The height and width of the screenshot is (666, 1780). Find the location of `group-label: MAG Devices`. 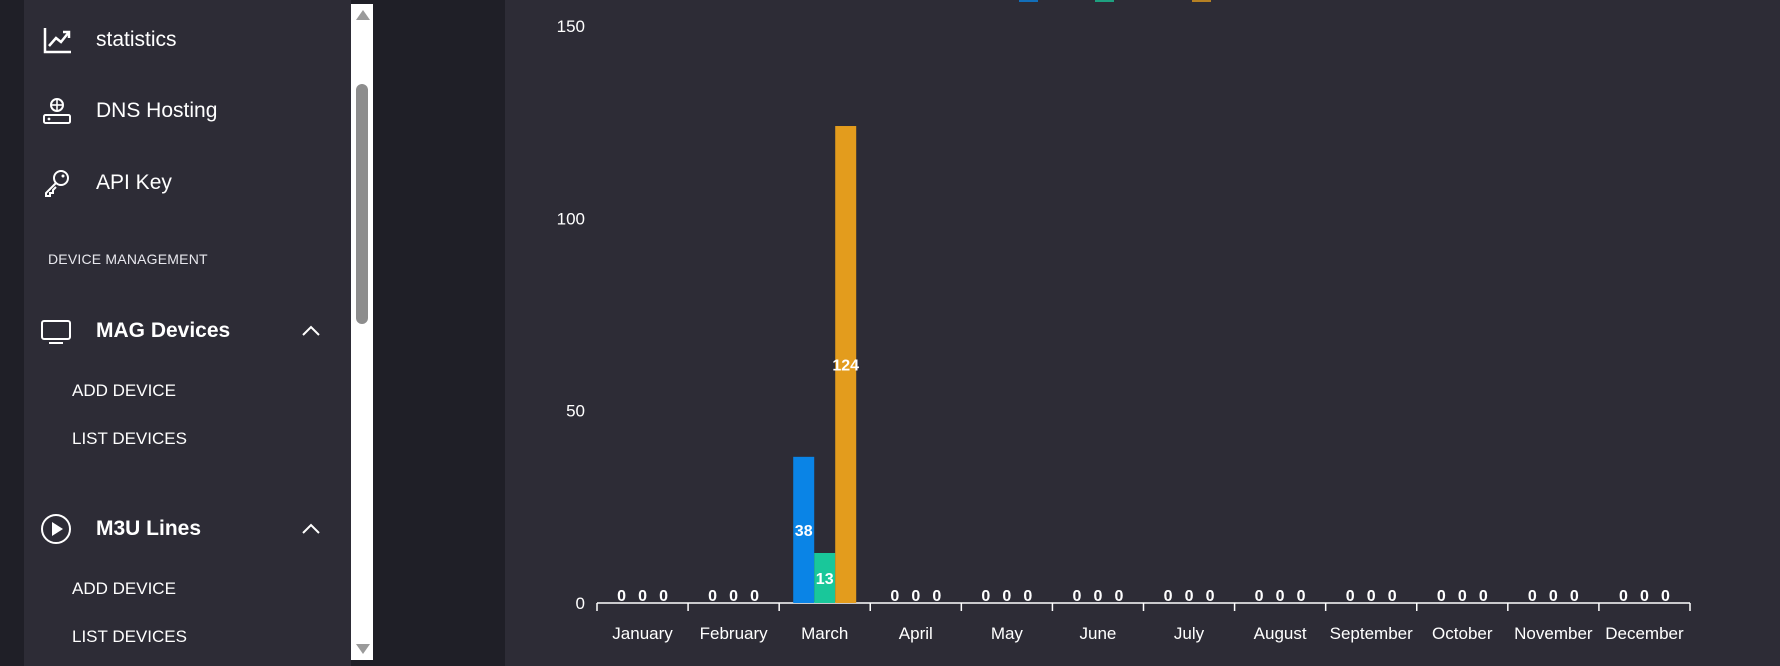

group-label: MAG Devices is located at coordinates (163, 330).